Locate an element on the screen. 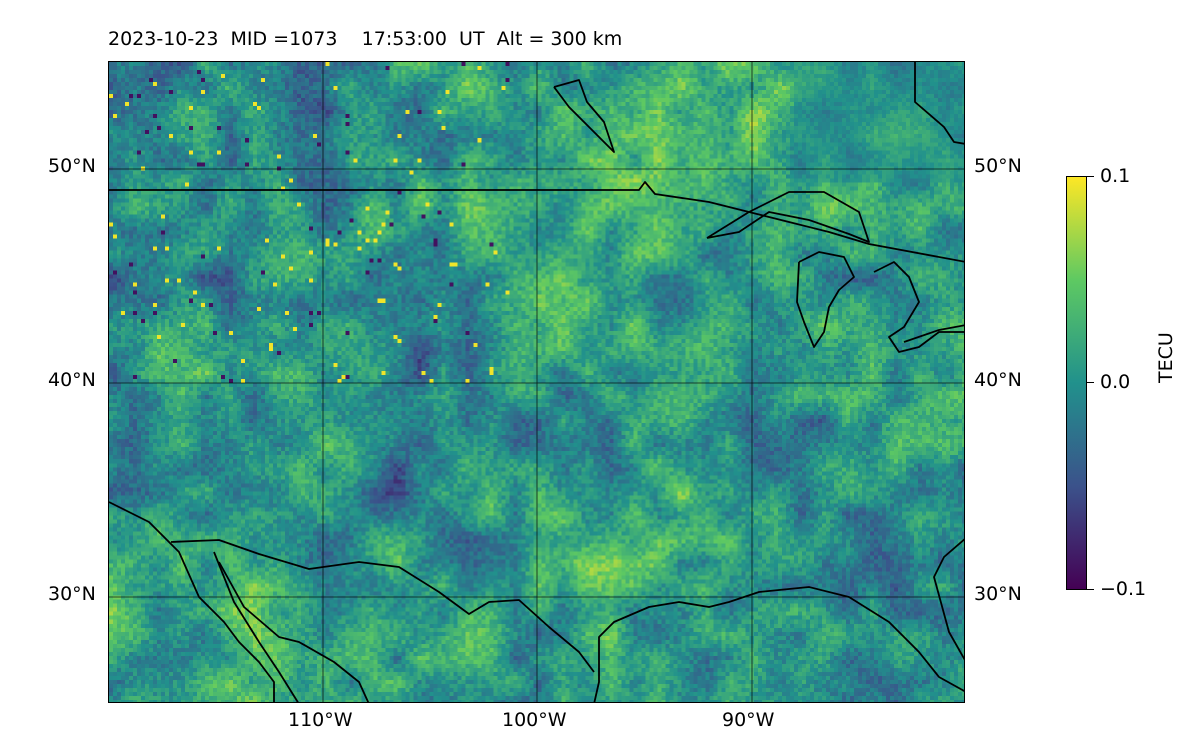 The height and width of the screenshot is (750, 1200). colorbar-tick-bottom is located at coordinates (1090, 590).